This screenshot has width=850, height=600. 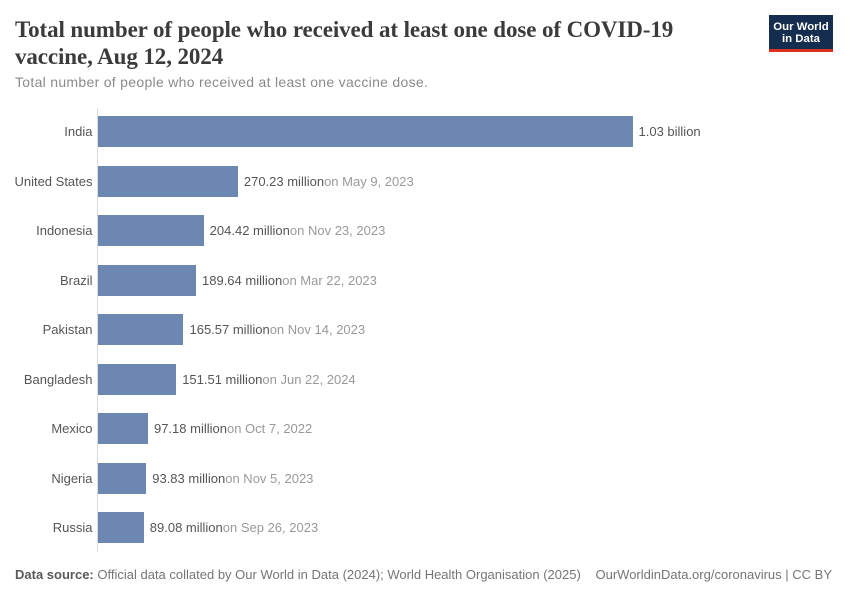 I want to click on date-label: on Nov 14, 2023, so click(x=317, y=329).